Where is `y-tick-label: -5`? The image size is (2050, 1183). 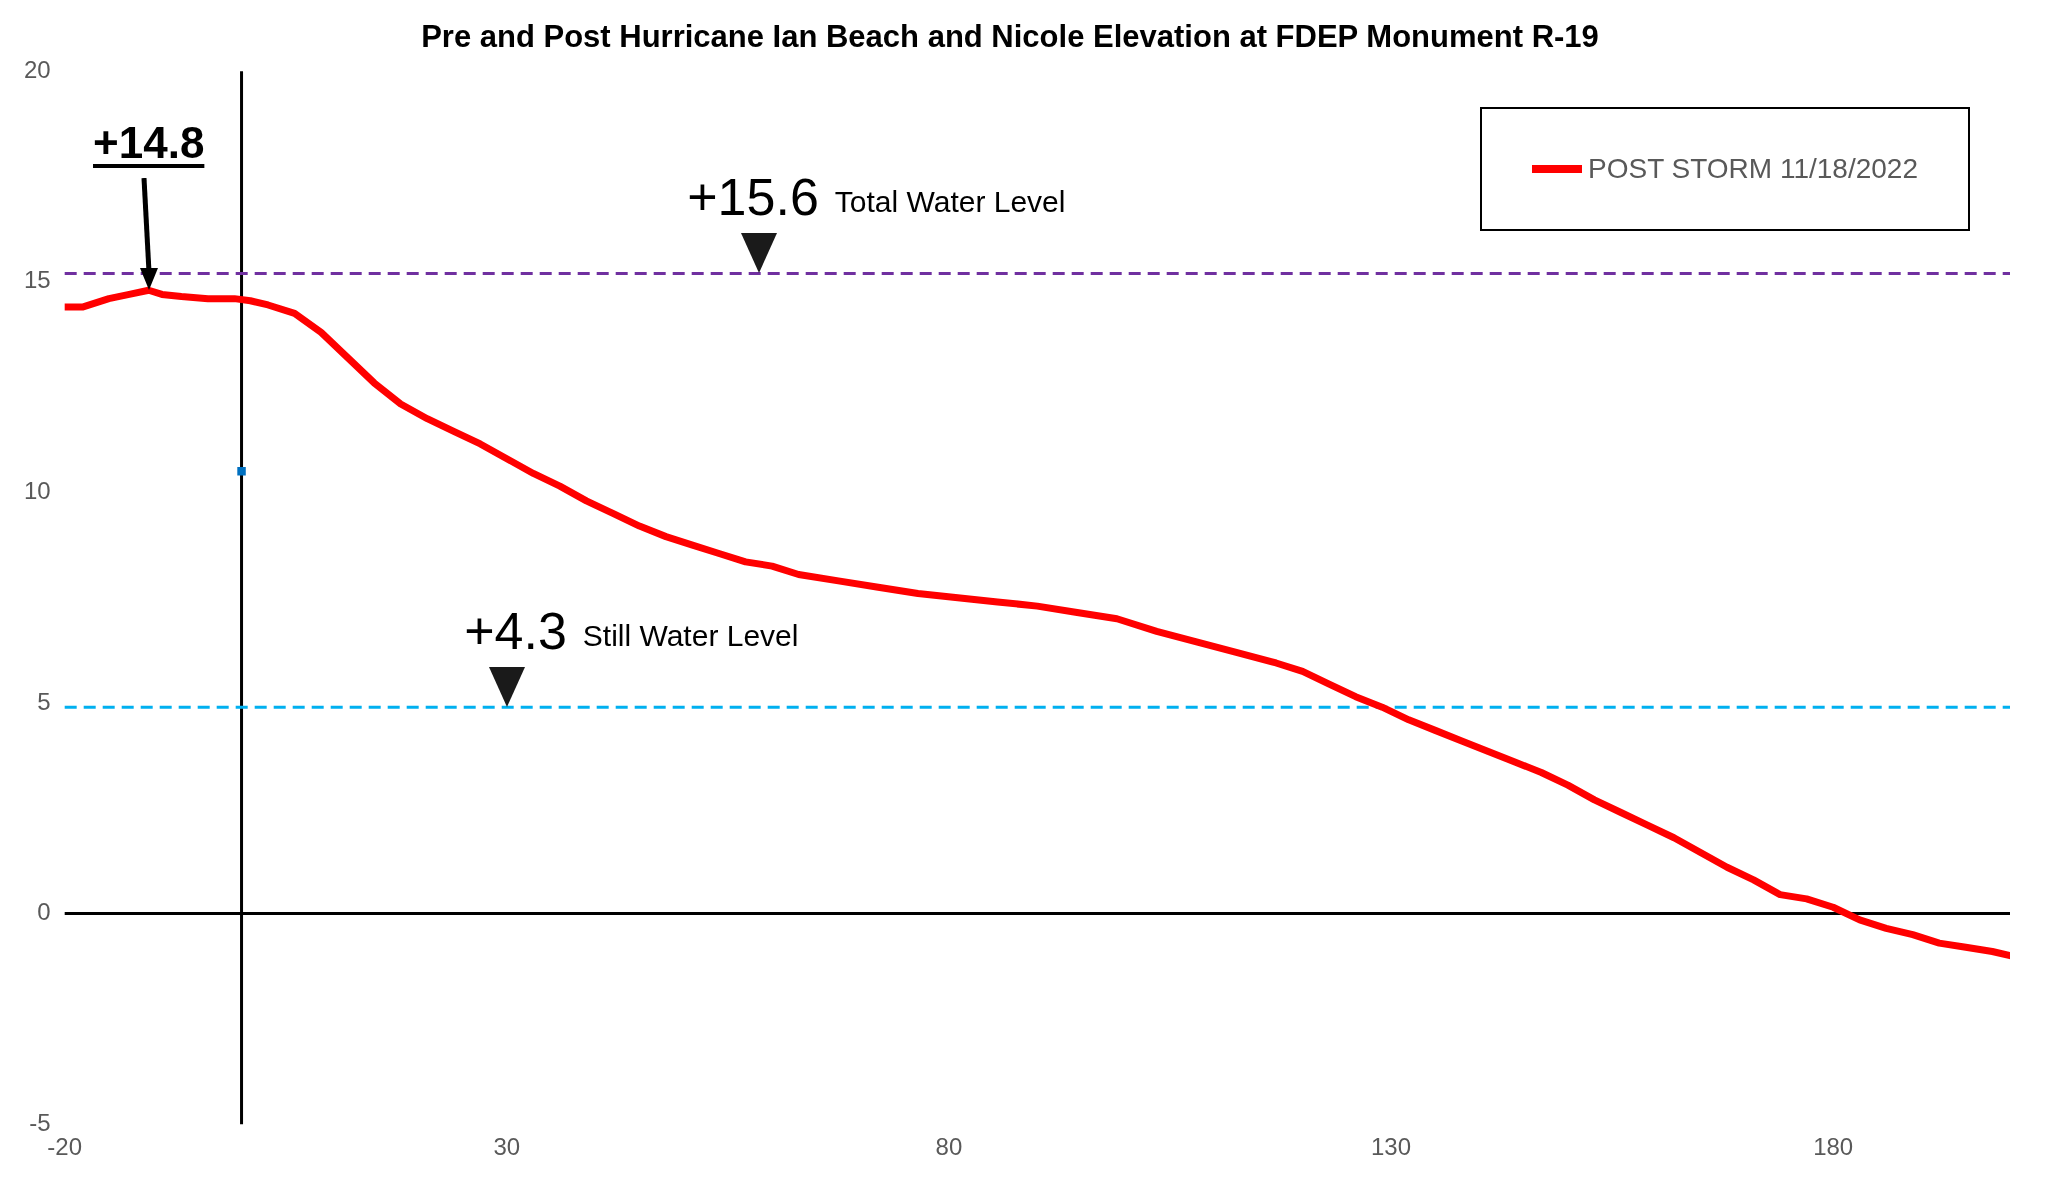
y-tick-label: -5 is located at coordinates (40, 1122).